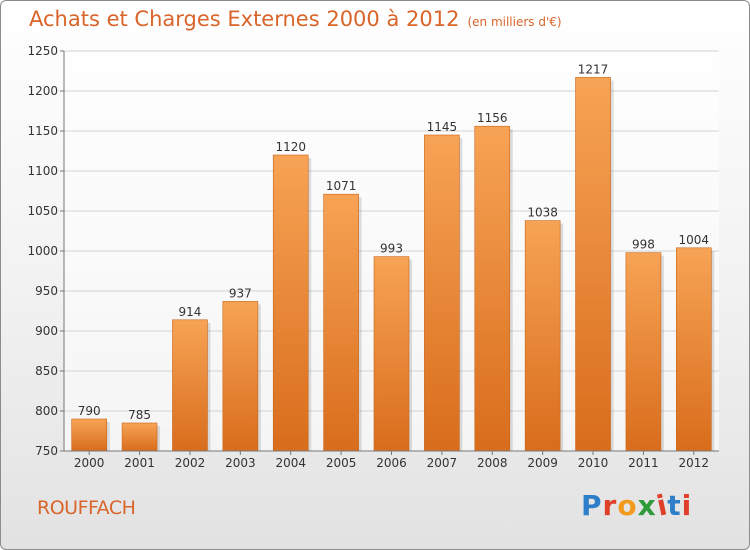 Image resolution: width=750 pixels, height=550 pixels. What do you see at coordinates (391, 463) in the screenshot?
I see `x-tick-label: 2006` at bounding box center [391, 463].